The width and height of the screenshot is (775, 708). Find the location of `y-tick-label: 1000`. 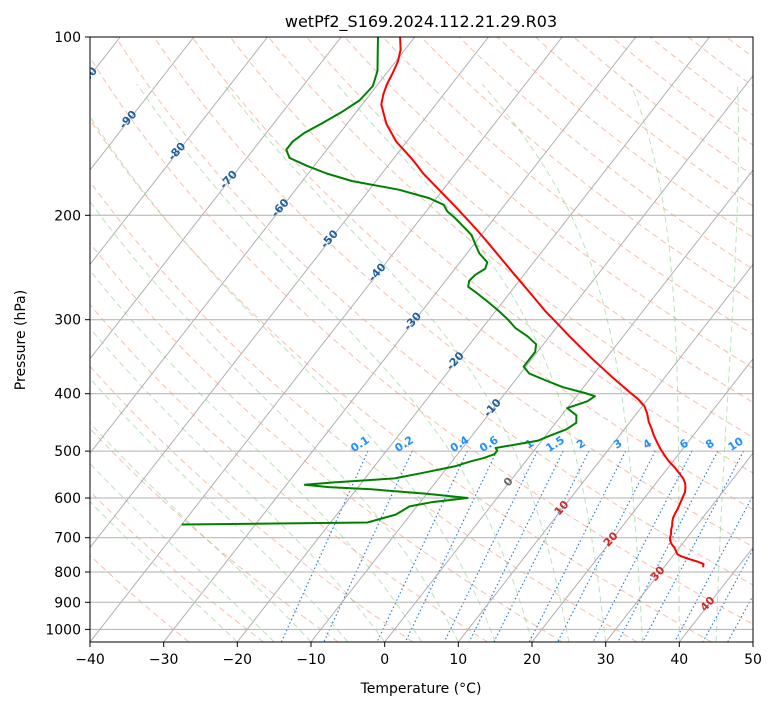

y-tick-label: 1000 is located at coordinates (63, 630).